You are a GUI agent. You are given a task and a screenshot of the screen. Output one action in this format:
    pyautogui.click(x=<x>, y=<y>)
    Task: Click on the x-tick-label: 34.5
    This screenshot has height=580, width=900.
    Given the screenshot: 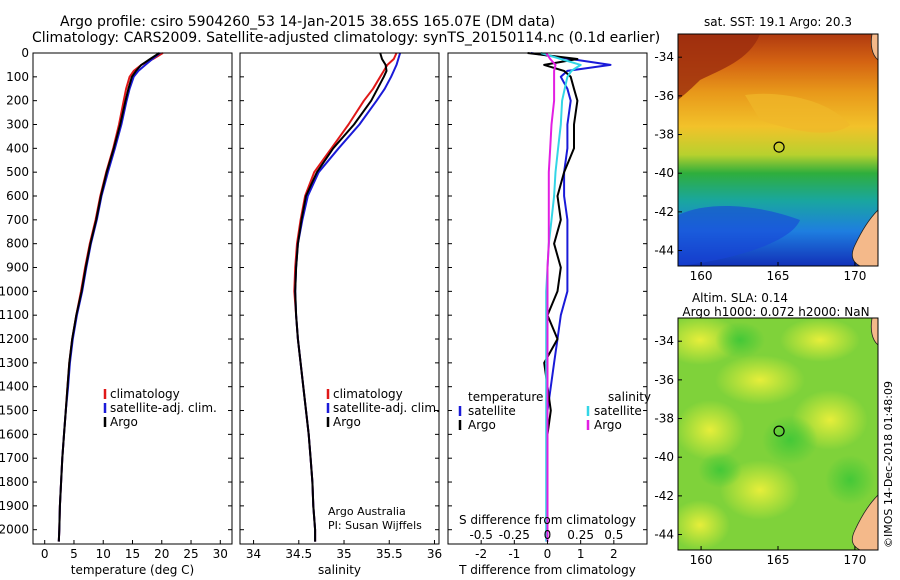 What is the action you would take?
    pyautogui.click(x=298, y=554)
    